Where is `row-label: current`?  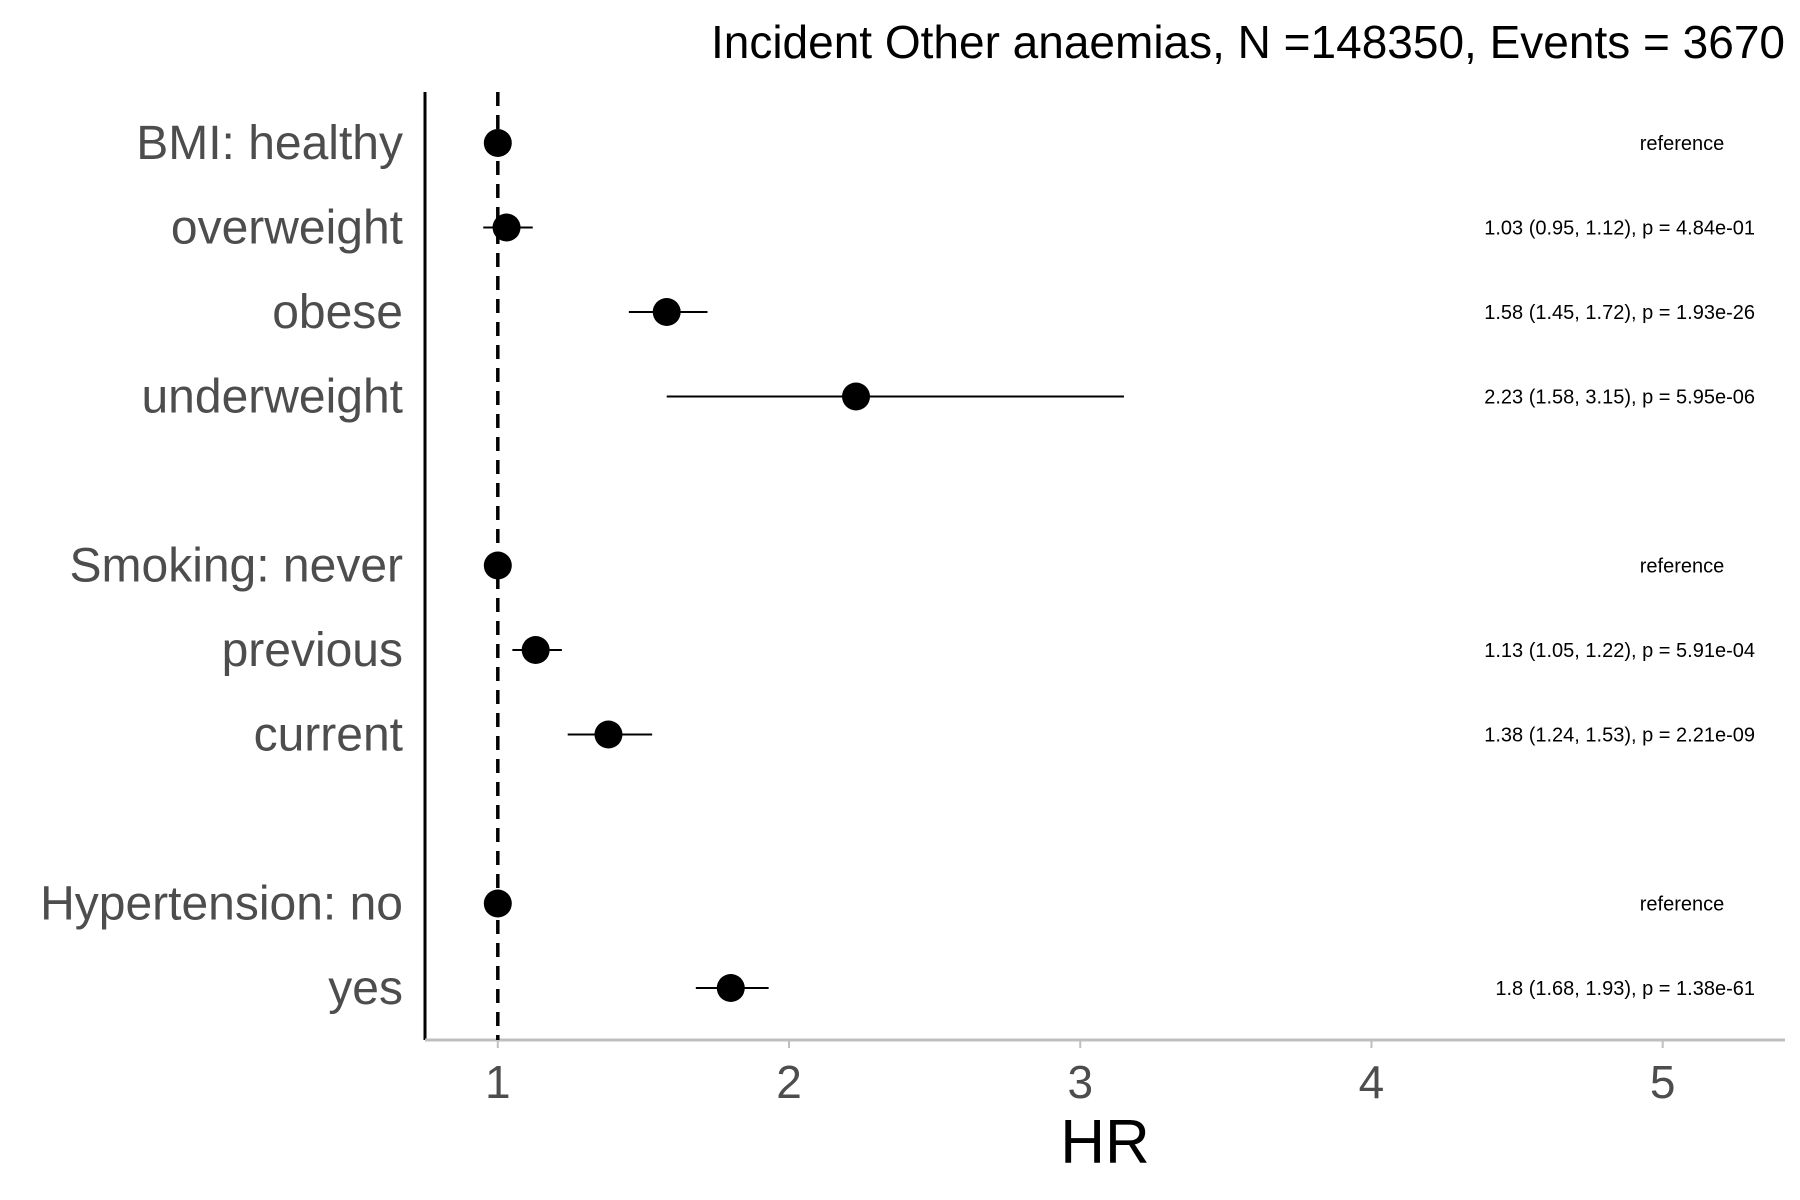
row-label: current is located at coordinates (328, 735).